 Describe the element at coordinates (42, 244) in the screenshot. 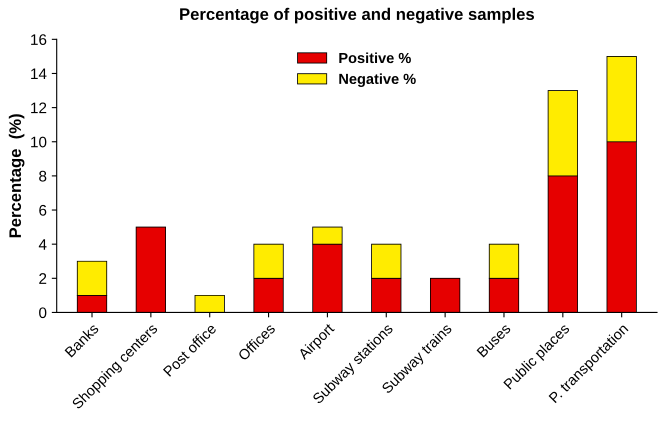

I see `y-tick-label: 4` at that location.